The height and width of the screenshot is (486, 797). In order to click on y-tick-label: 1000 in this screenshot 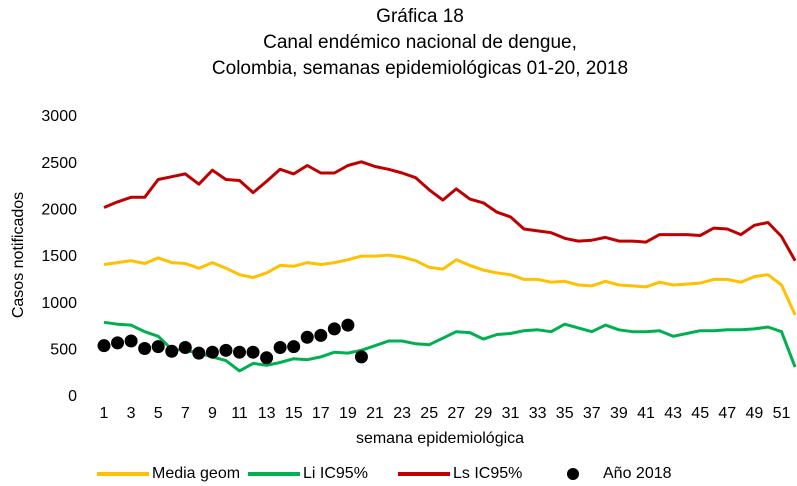, I will do `click(59, 303)`.